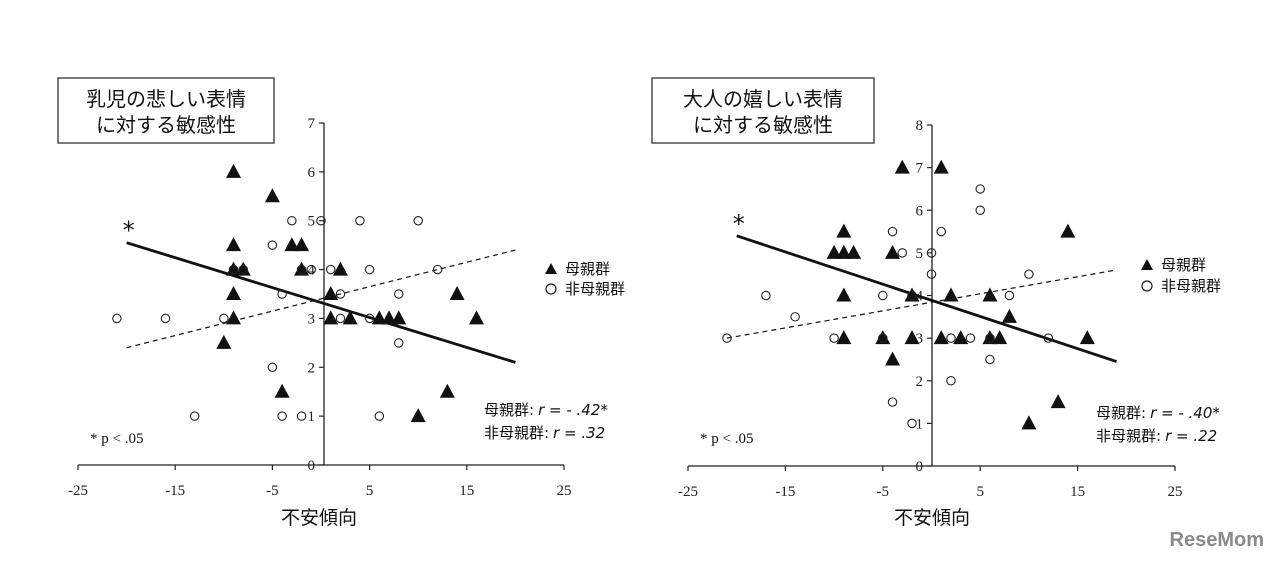 The image size is (1280, 562). Describe the element at coordinates (516, 433) in the screenshot. I see `stat-group-nonmother: 非母親群:` at that location.